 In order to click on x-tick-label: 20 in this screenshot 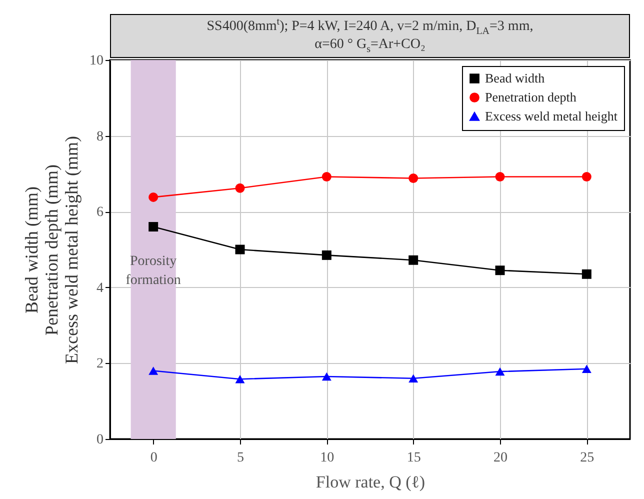, I will do `click(501, 458)`.